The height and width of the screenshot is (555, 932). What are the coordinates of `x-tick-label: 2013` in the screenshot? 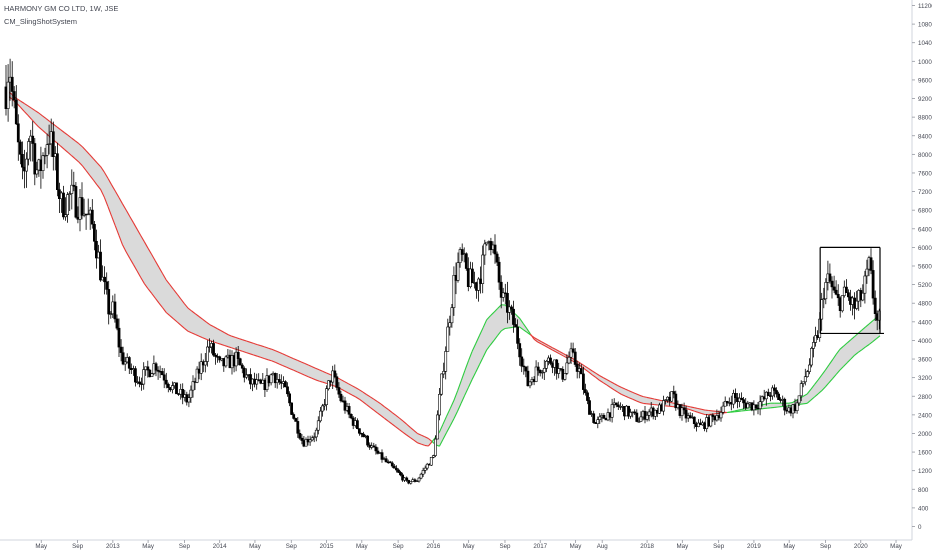 It's located at (113, 546).